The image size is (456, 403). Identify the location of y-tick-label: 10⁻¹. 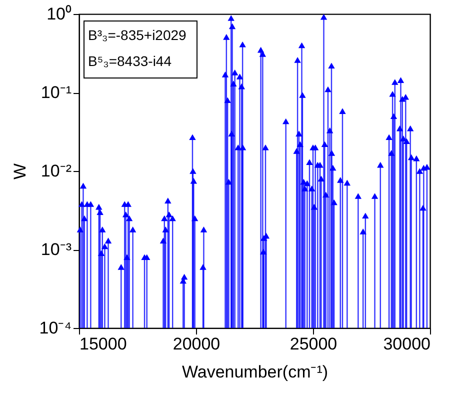
(56, 92).